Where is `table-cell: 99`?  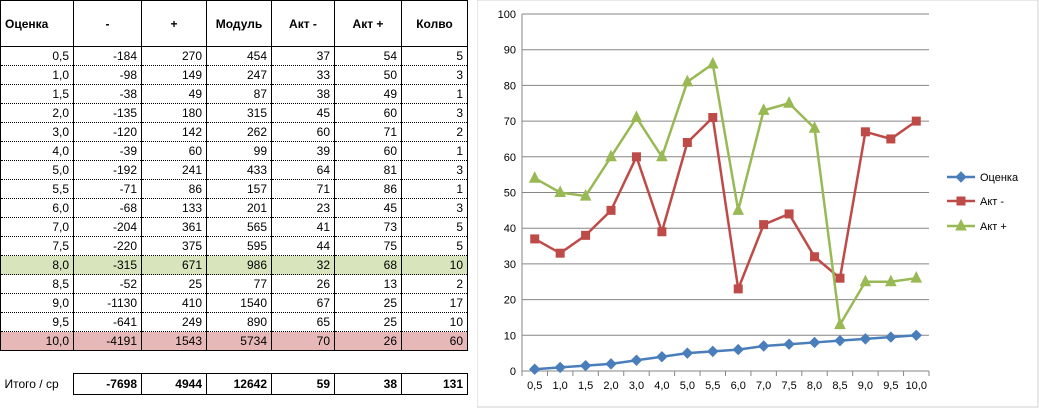 table-cell: 99 is located at coordinates (239, 151).